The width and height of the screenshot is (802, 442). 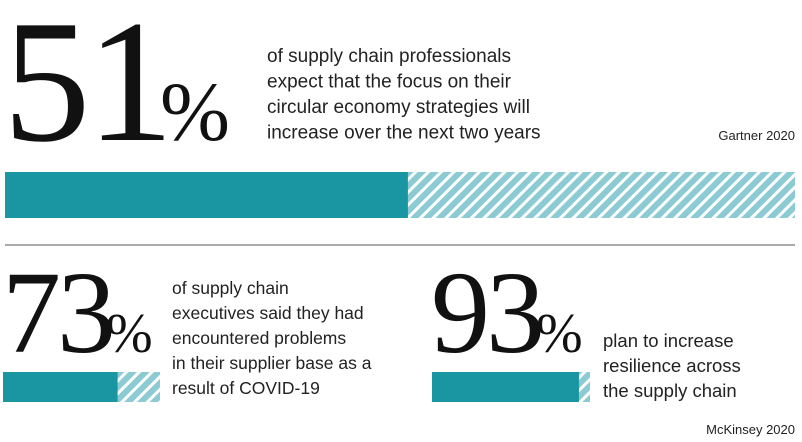 What do you see at coordinates (246, 388) in the screenshot?
I see `stat-text: result of COVID-19` at bounding box center [246, 388].